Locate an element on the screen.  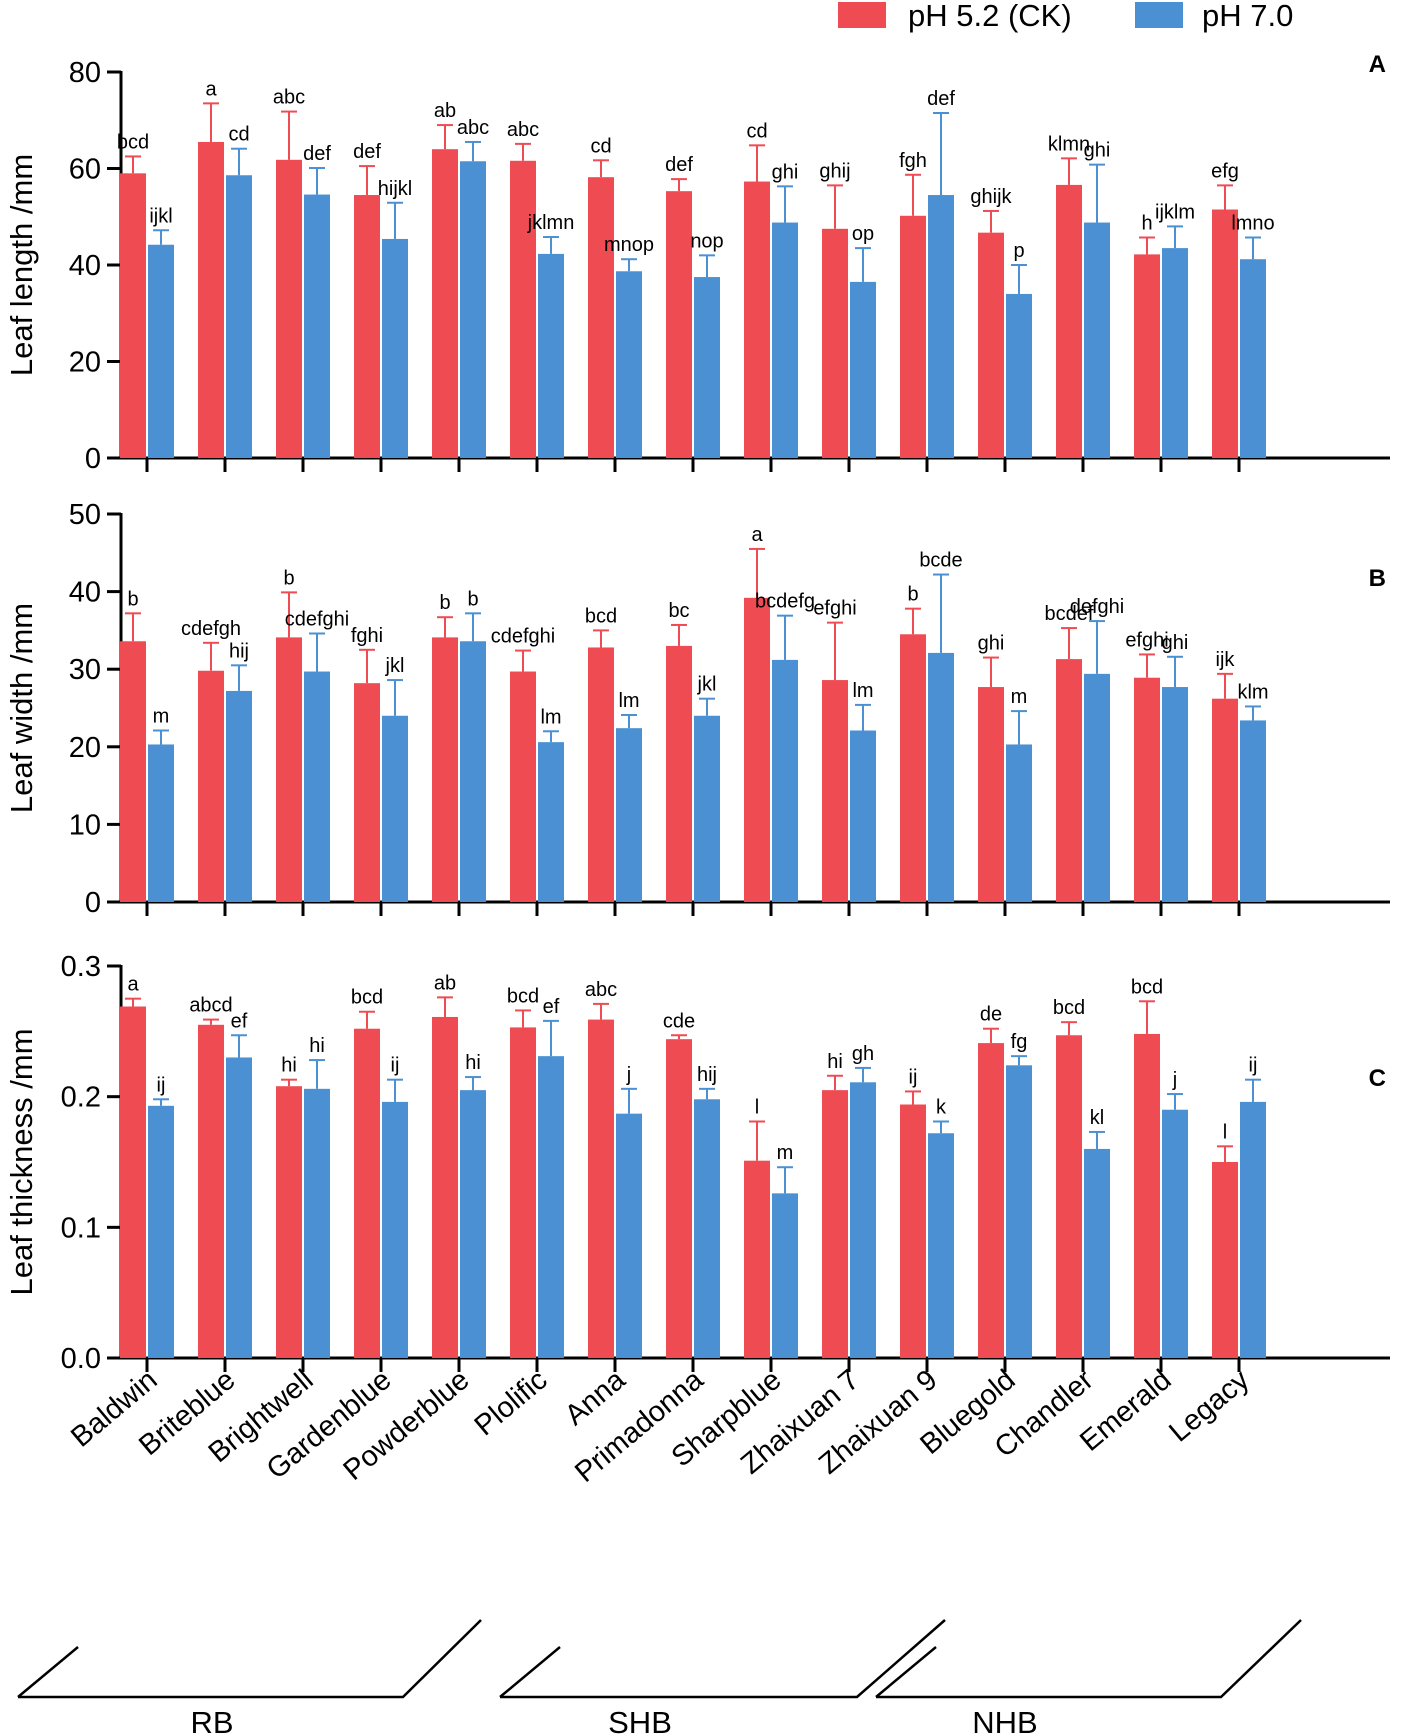
y-tick-label: 0.2 is located at coordinates (81, 1098).